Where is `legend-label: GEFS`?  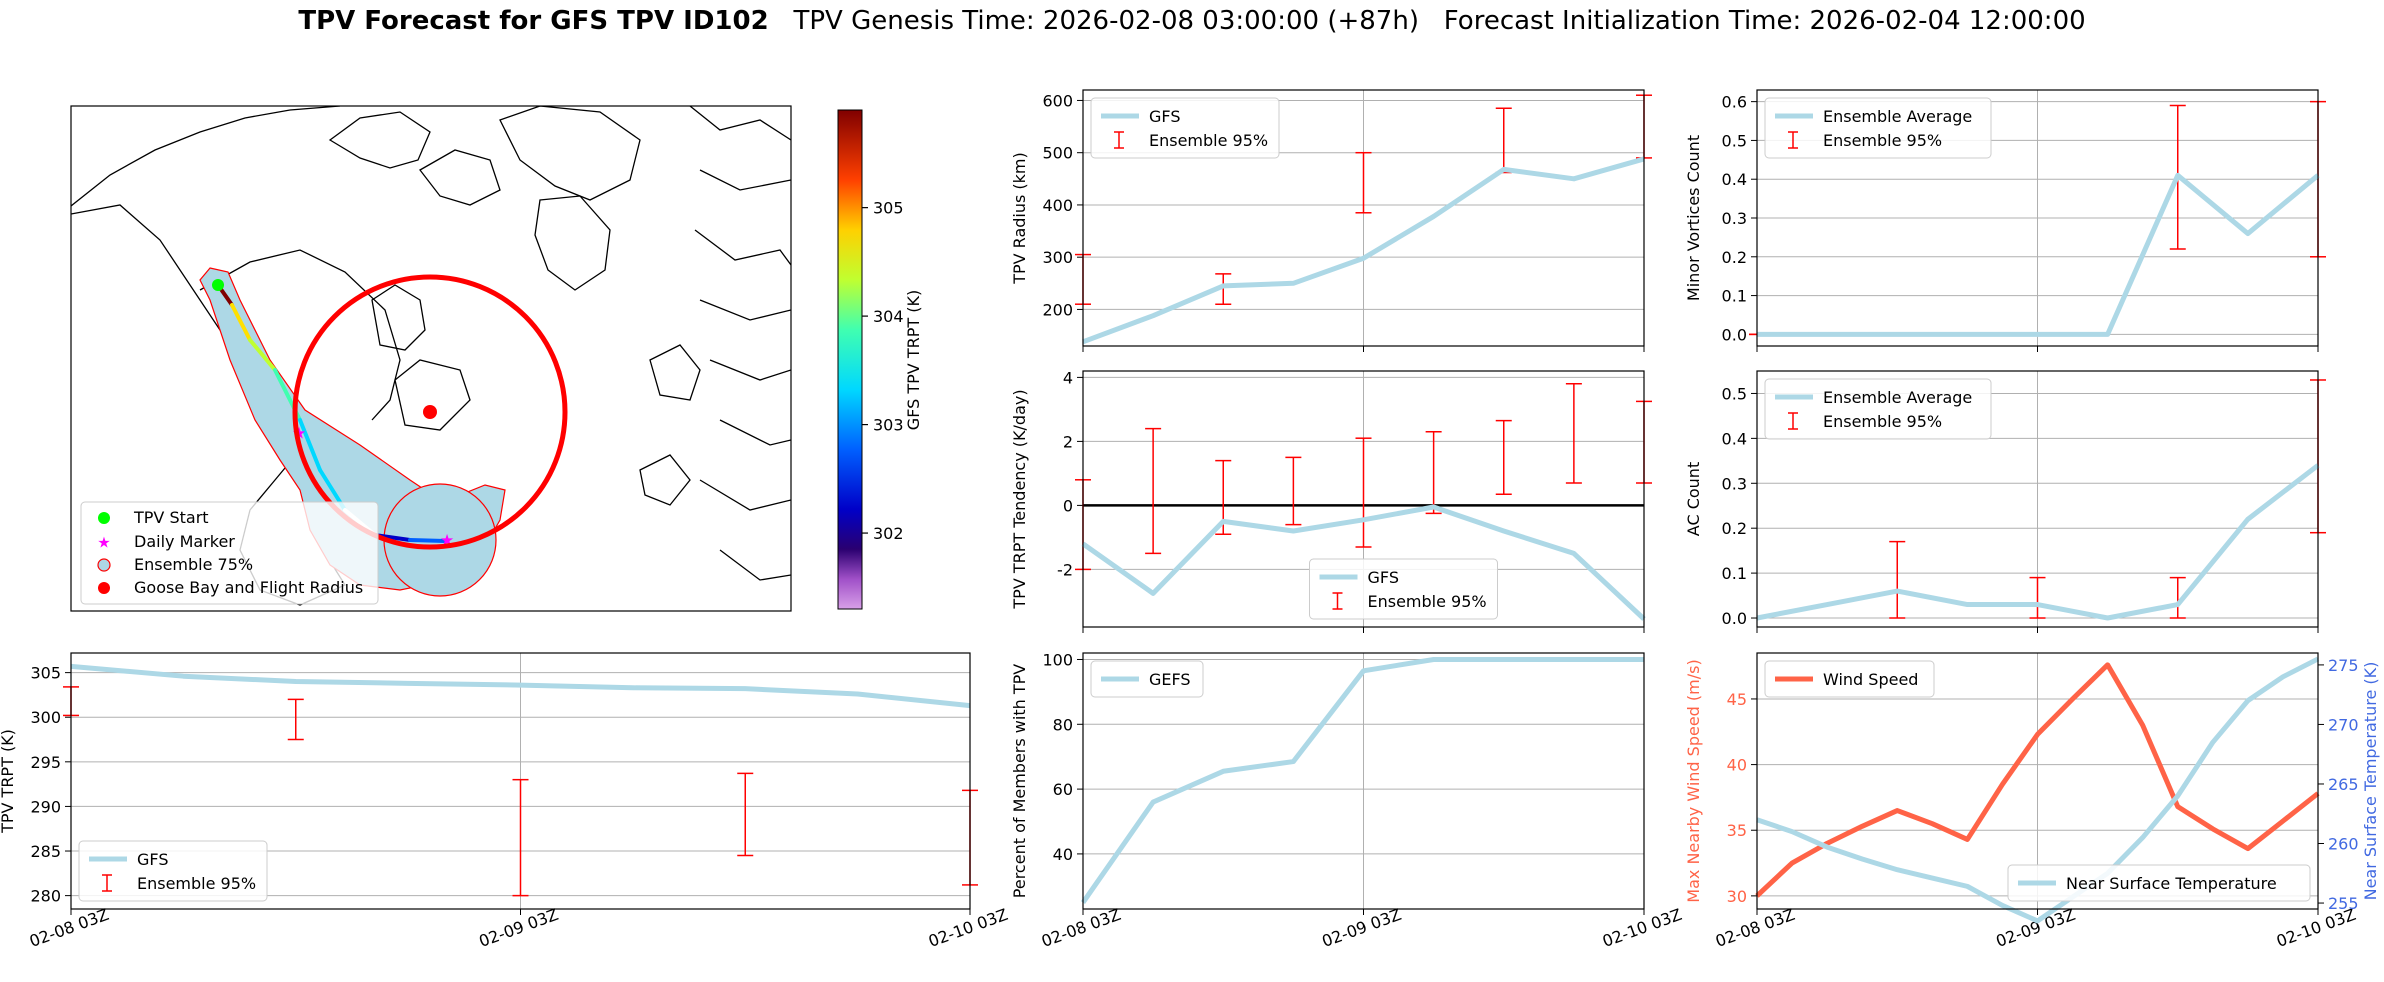
legend-label: GEFS is located at coordinates (1170, 679).